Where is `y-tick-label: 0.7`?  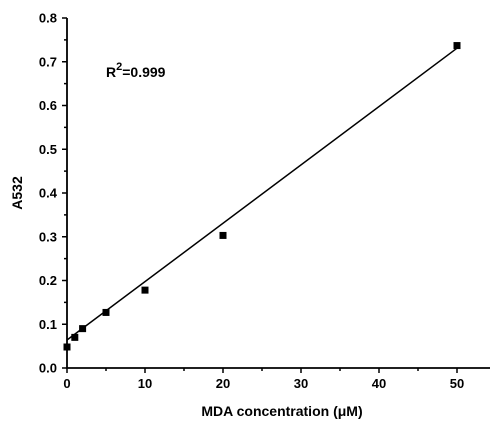 y-tick-label: 0.7 is located at coordinates (48, 61).